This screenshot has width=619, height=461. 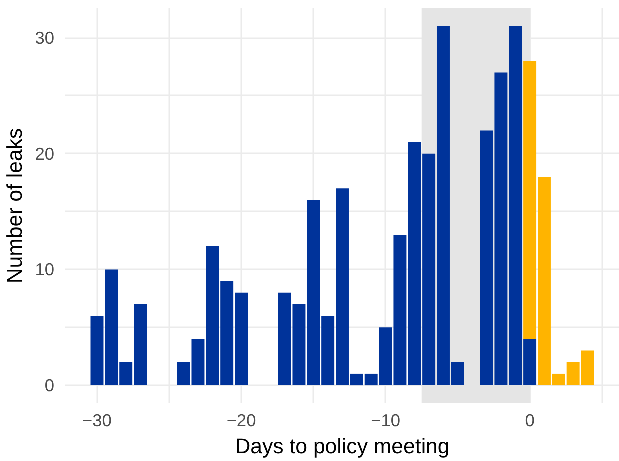 What do you see at coordinates (241, 420) in the screenshot?
I see `x-tick-label: −20` at bounding box center [241, 420].